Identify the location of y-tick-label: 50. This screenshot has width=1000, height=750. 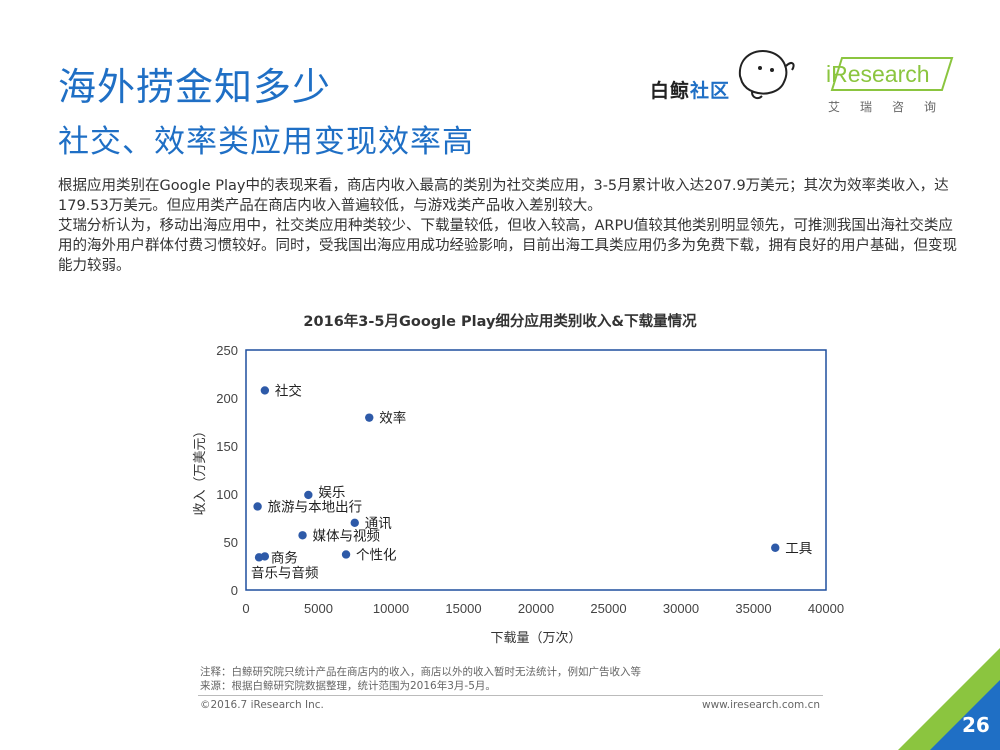
(231, 542).